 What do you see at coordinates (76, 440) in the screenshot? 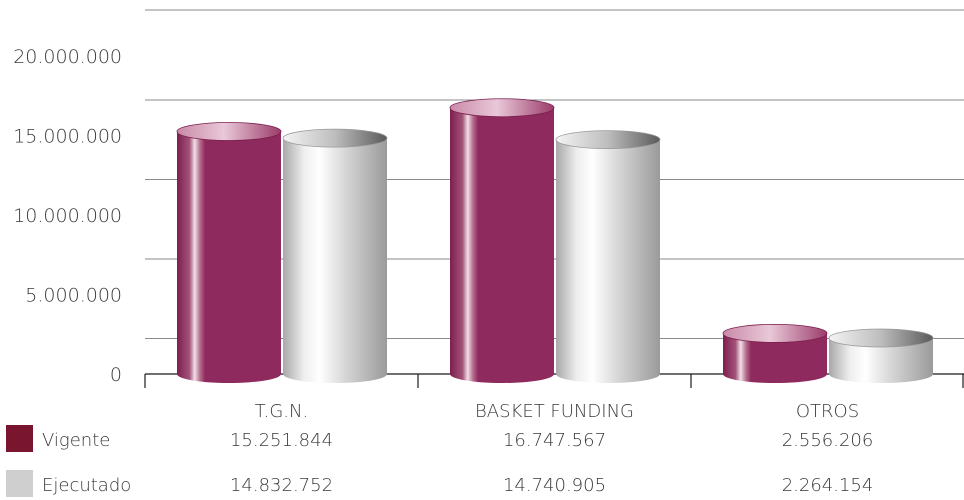
I see `legend-label-vigente: Vigente` at bounding box center [76, 440].